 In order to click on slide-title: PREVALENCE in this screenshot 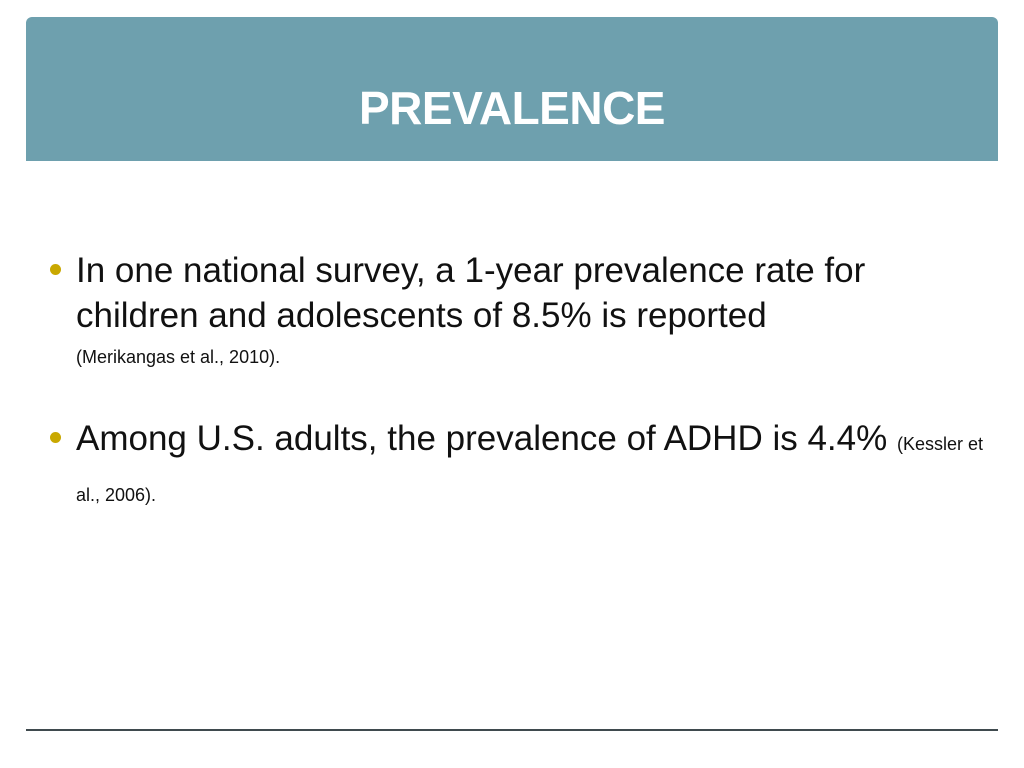, I will do `click(512, 108)`.